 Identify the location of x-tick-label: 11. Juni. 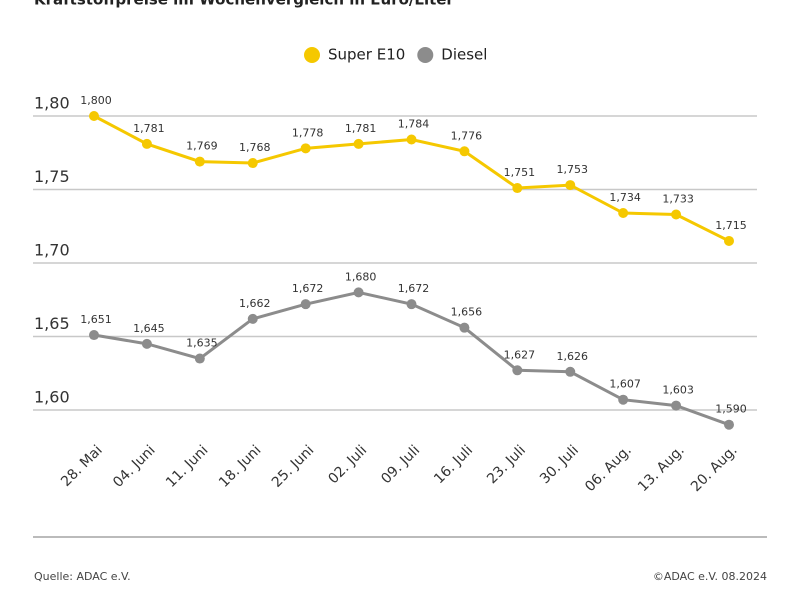
(187, 466).